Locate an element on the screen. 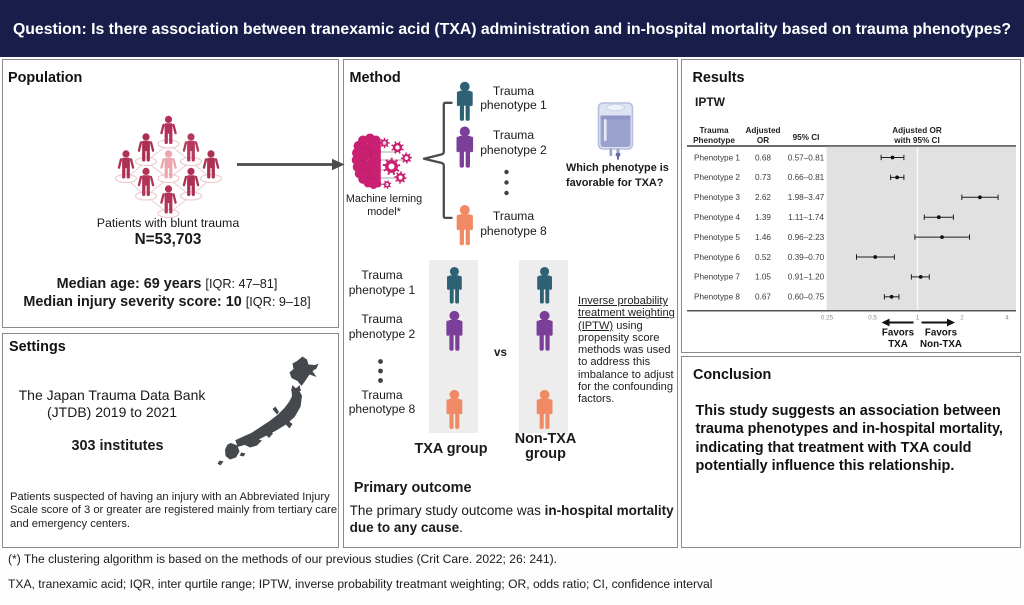 Image resolution: width=1024 pixels, height=605 pixels. svg-text: Phenotype 6 is located at coordinates (717, 257).